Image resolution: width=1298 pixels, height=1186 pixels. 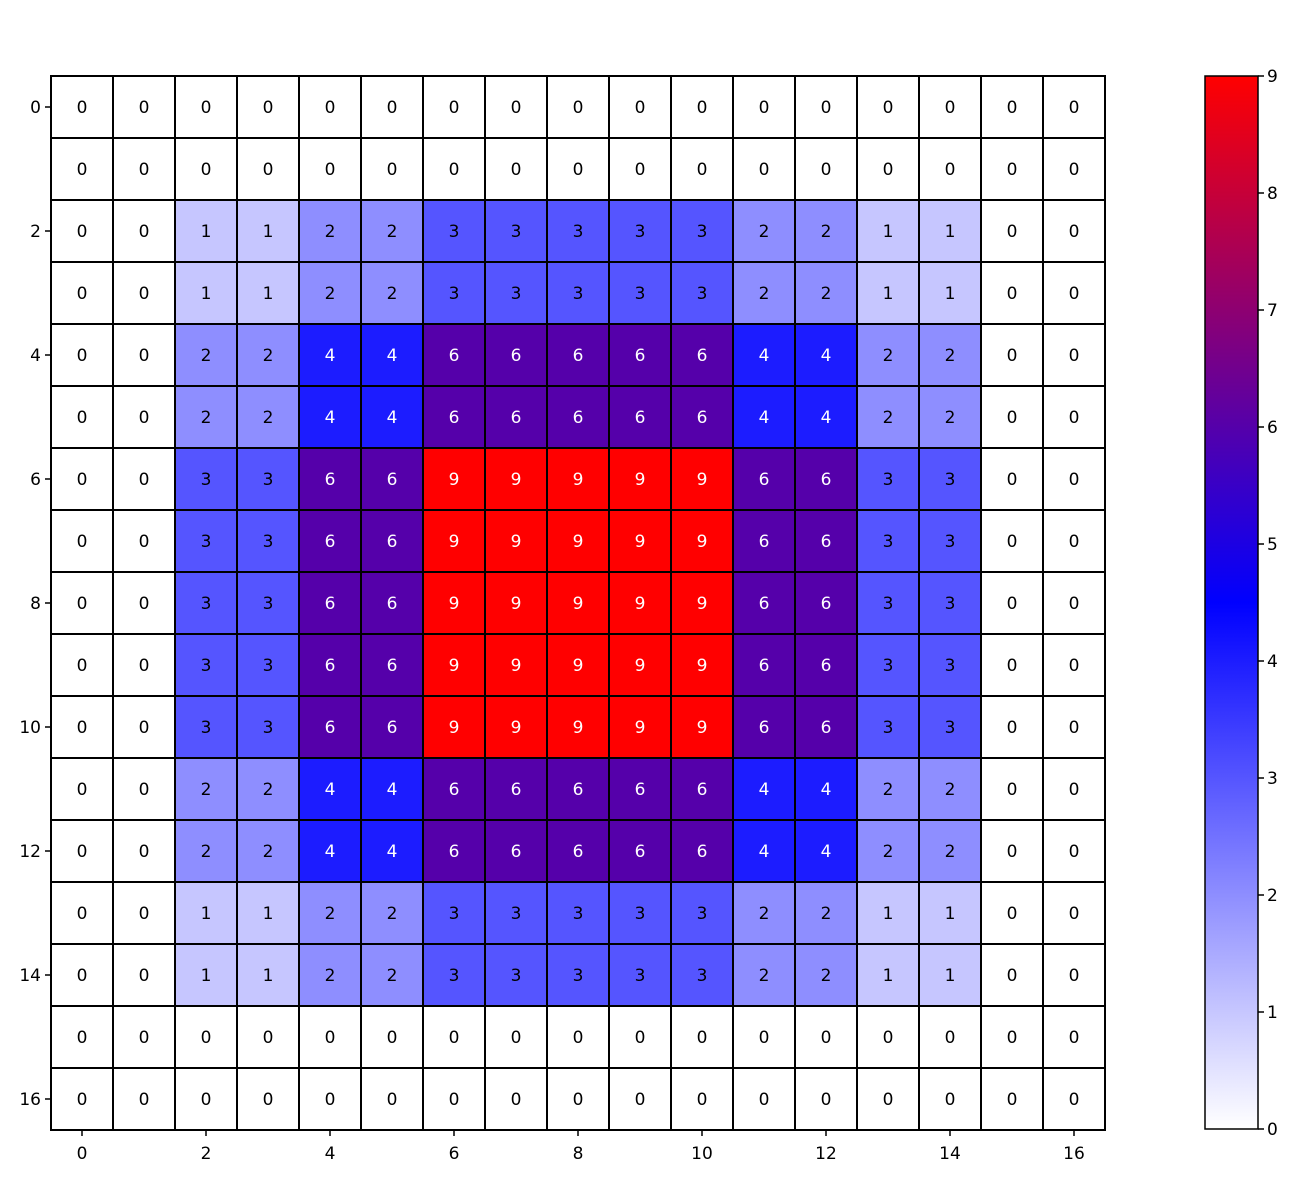 What do you see at coordinates (1272, 896) in the screenshot?
I see `colorbar-tick-label: 2` at bounding box center [1272, 896].